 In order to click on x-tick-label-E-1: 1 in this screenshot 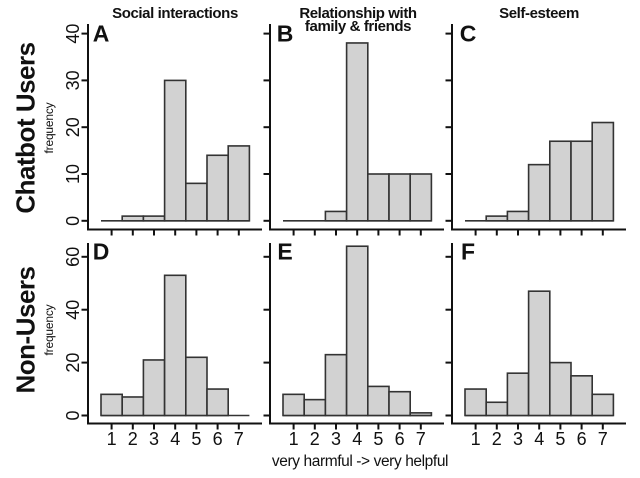, I will do `click(294, 439)`.